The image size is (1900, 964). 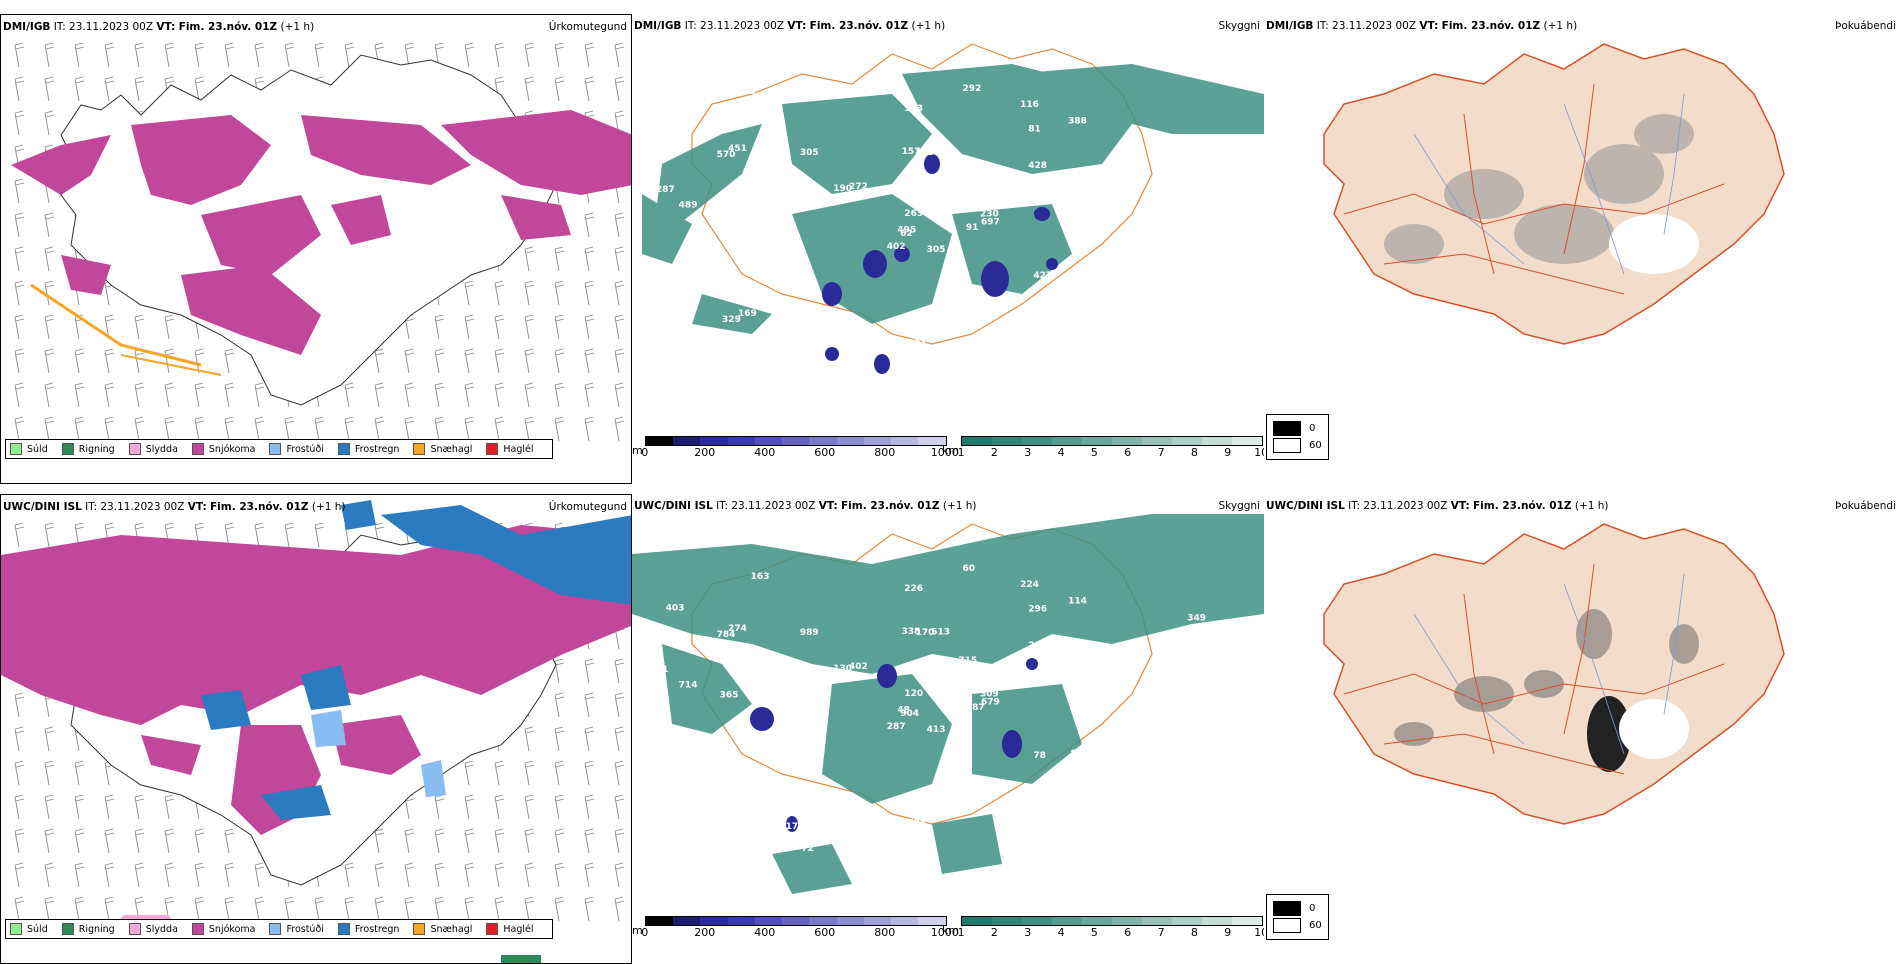 I want to click on cloud-base-label: 702, so click(x=705, y=826).